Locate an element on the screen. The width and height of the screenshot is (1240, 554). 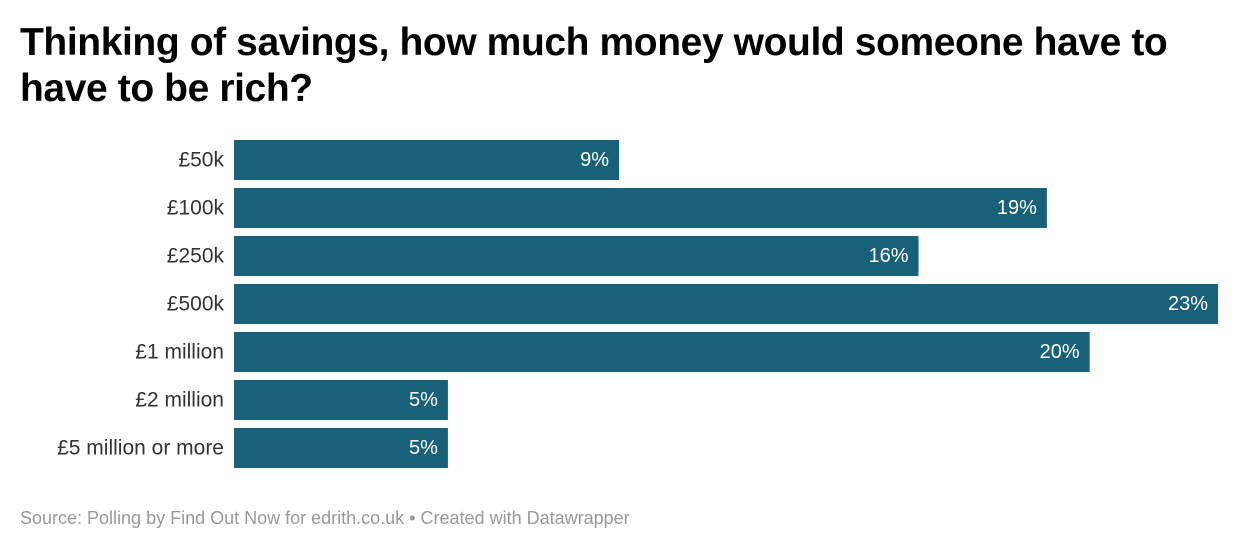
credit-text: Created with Datawrapper is located at coordinates (525, 518).